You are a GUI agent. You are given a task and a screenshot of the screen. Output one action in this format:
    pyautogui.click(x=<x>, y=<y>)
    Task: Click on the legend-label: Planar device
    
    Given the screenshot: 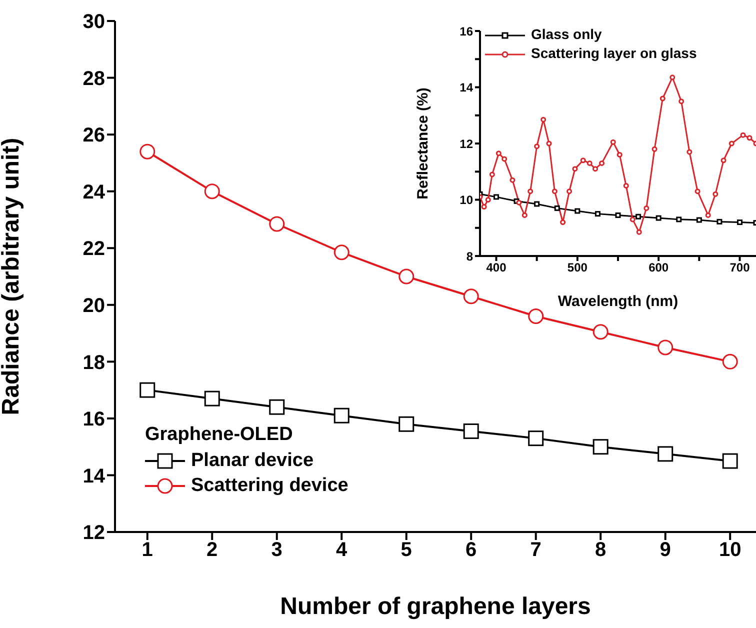 What is the action you would take?
    pyautogui.click(x=252, y=460)
    